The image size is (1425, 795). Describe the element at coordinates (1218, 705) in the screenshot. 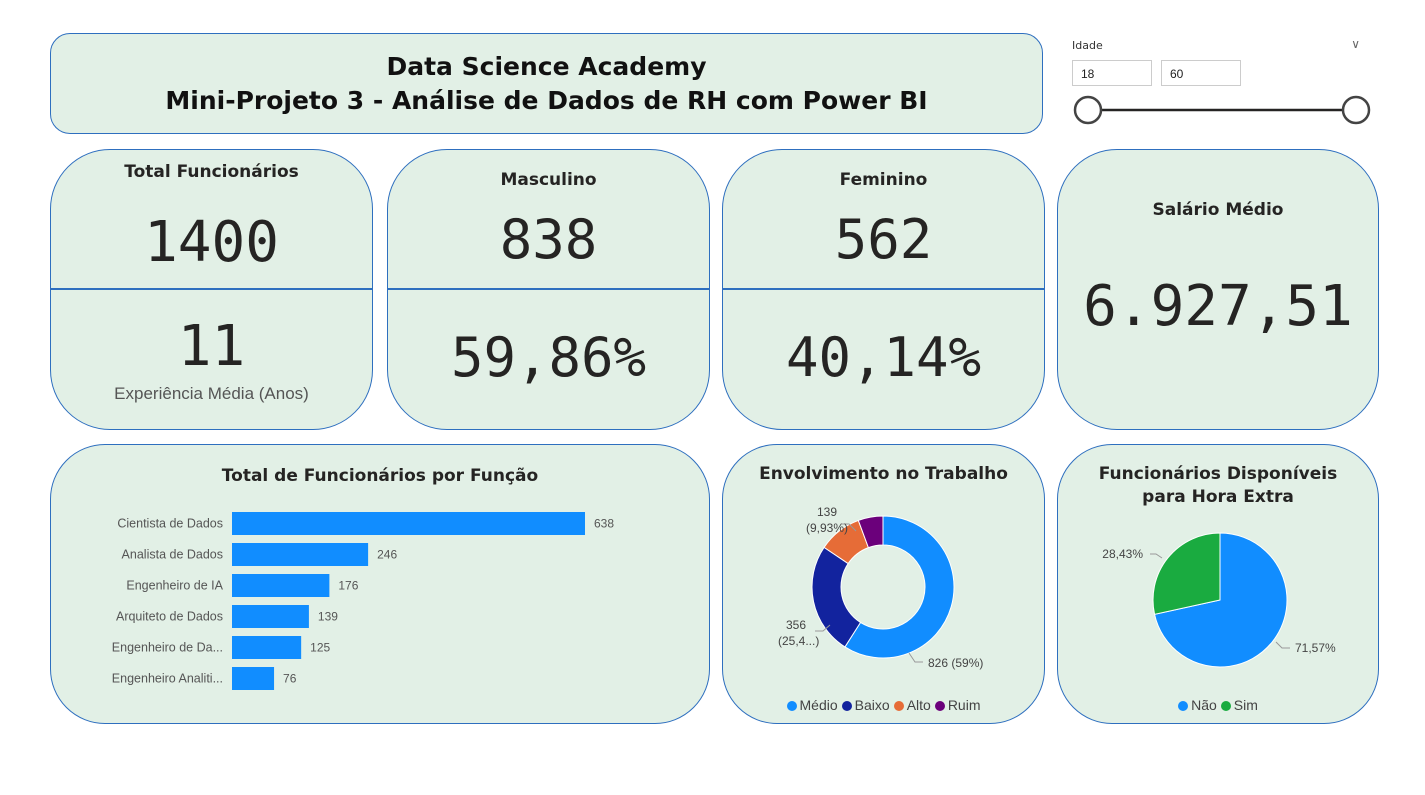

I see `pie-legend: Não Sim` at that location.